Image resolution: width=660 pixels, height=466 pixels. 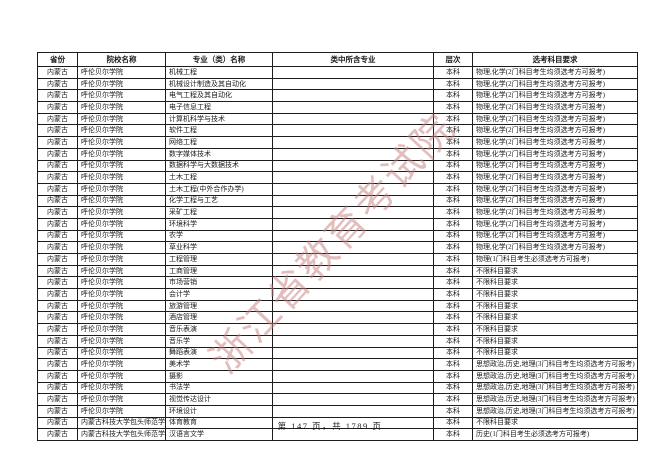 I want to click on cell-major: 计算机科学与技术, so click(x=219, y=119).